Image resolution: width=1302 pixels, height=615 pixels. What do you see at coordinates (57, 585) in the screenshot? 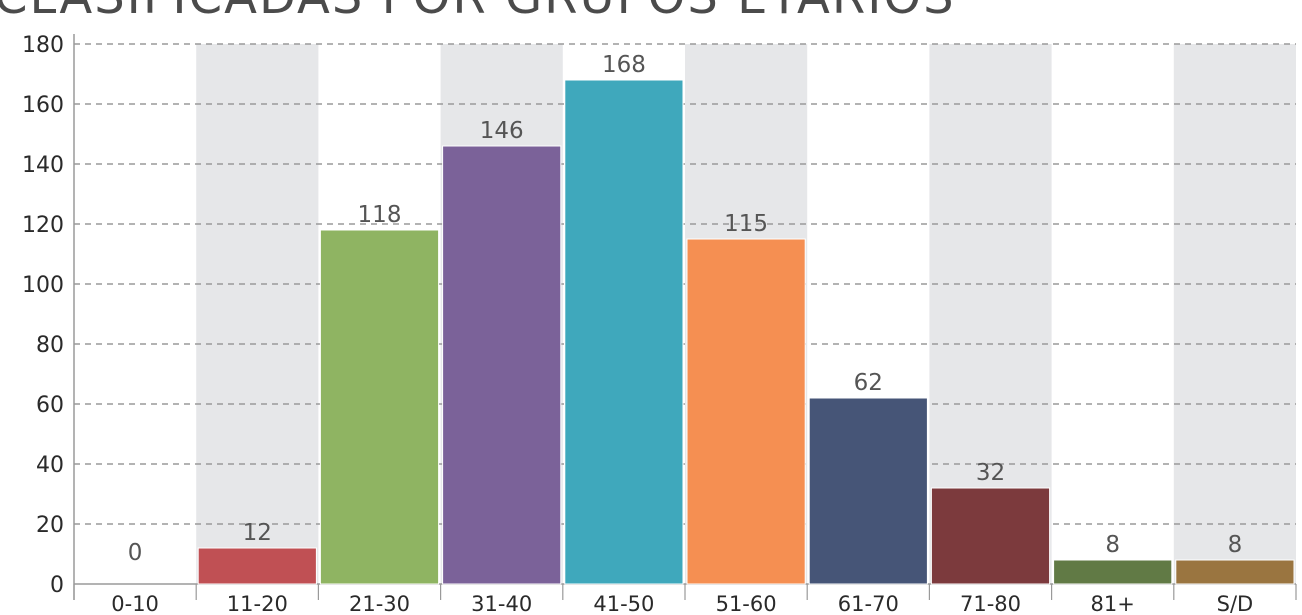
I see `y-tick-label: 0` at bounding box center [57, 585].